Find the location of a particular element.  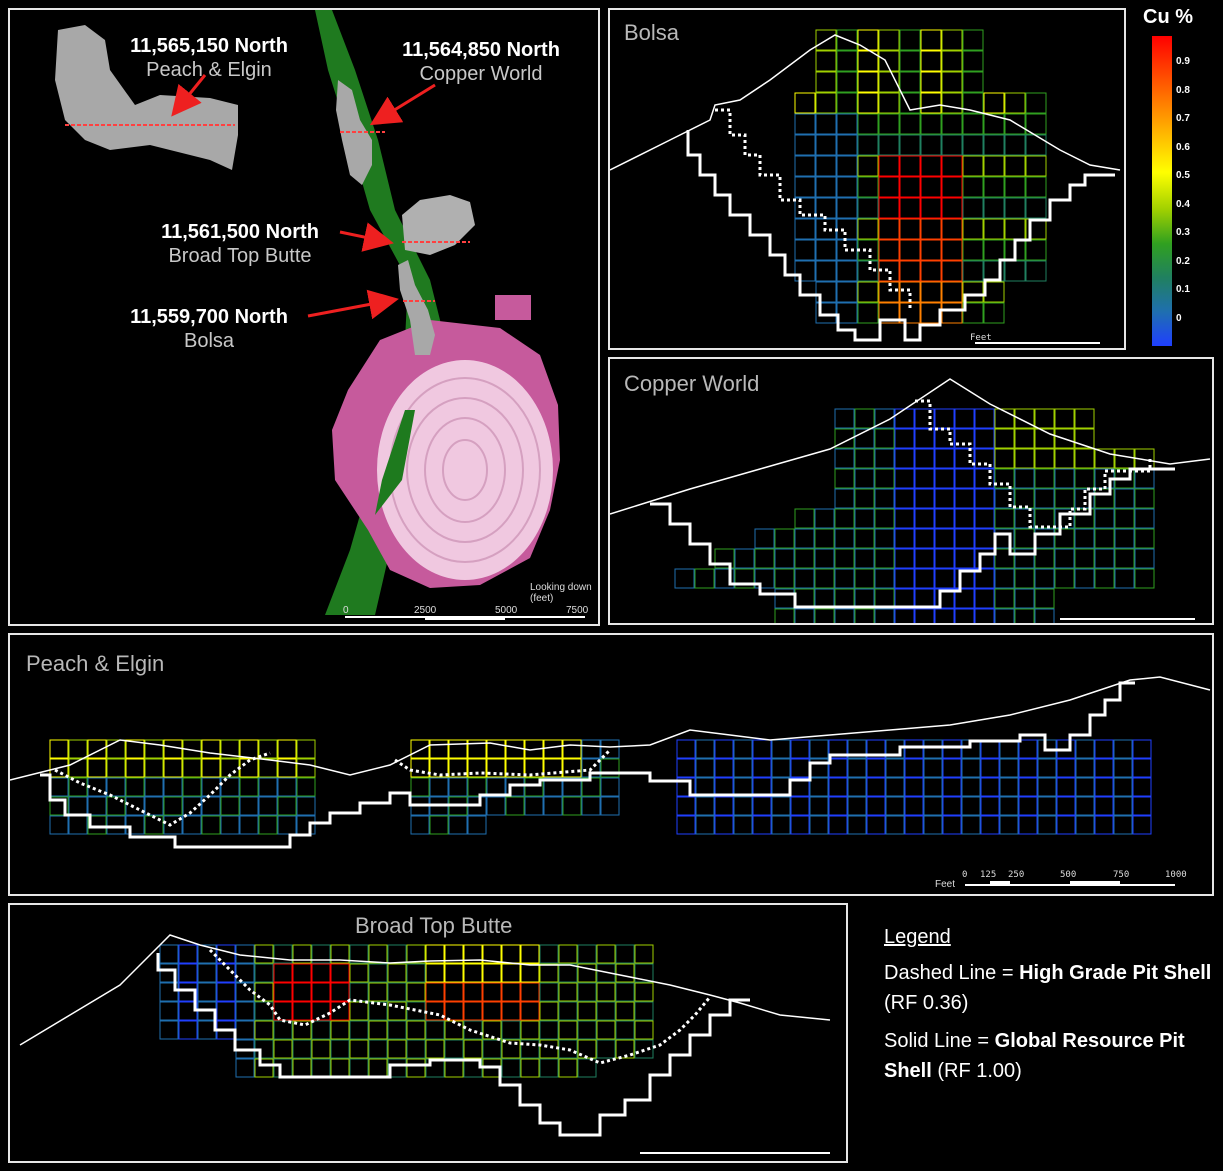

label-broadtop-name: Broad Top Butte is located at coordinates (239, 256).